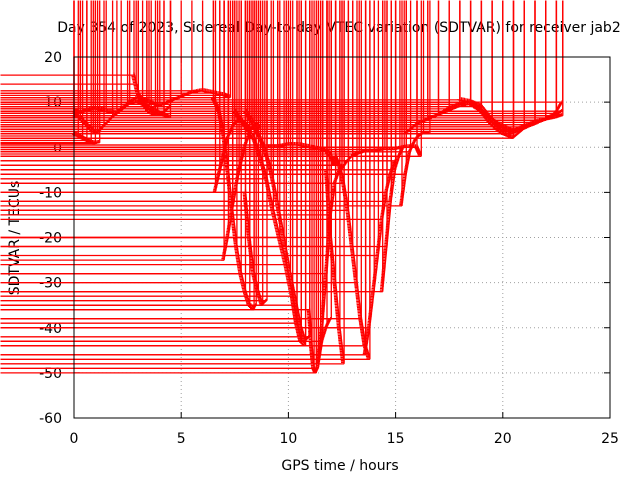  Describe the element at coordinates (50, 329) in the screenshot. I see `y-tick-label: -40` at that location.